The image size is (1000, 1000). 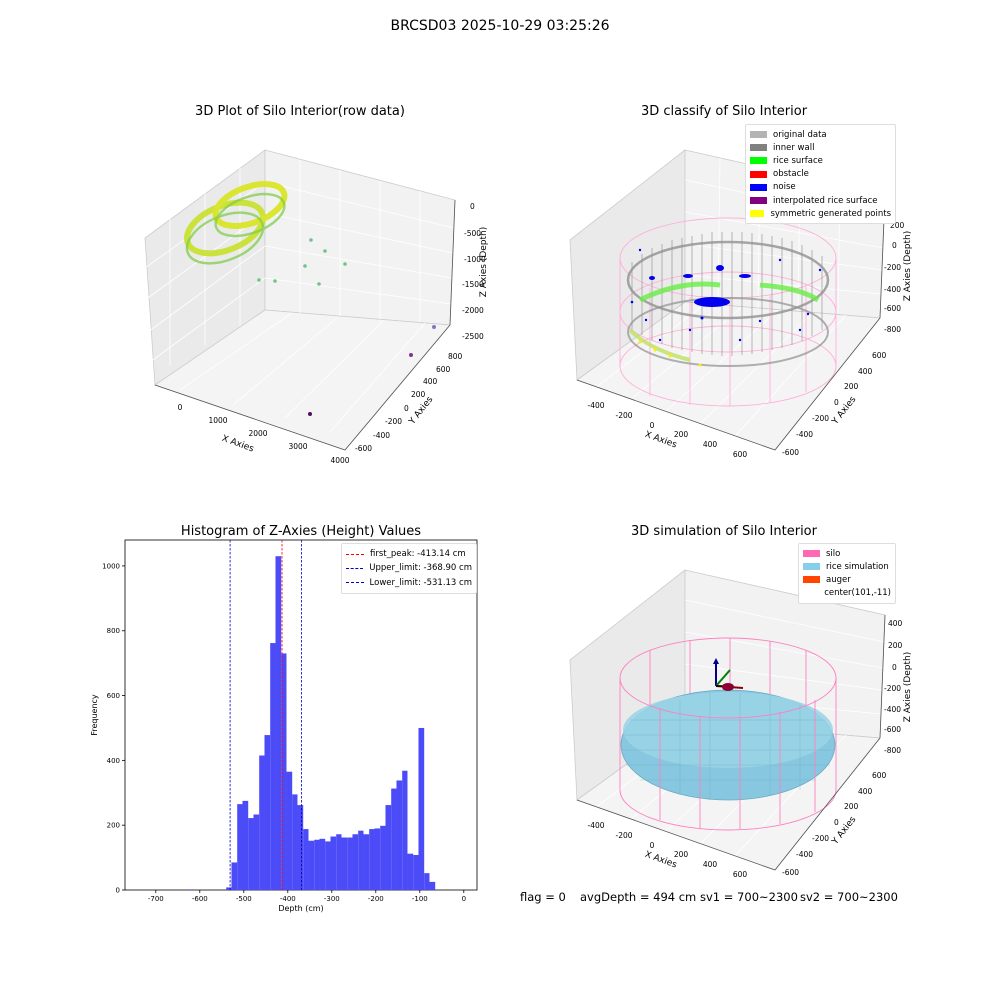 I want to click on classify-y-tick: 600, so click(x=879, y=355).